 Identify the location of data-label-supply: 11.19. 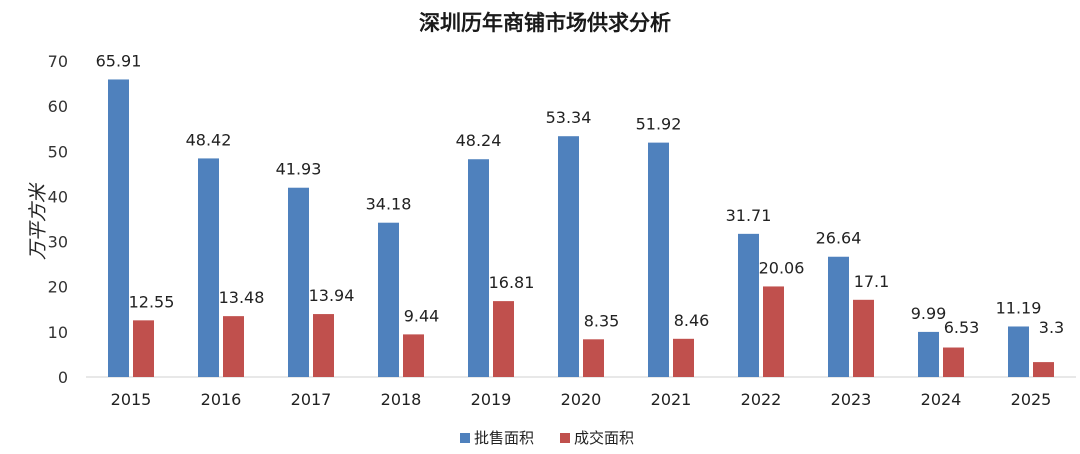
(1019, 307).